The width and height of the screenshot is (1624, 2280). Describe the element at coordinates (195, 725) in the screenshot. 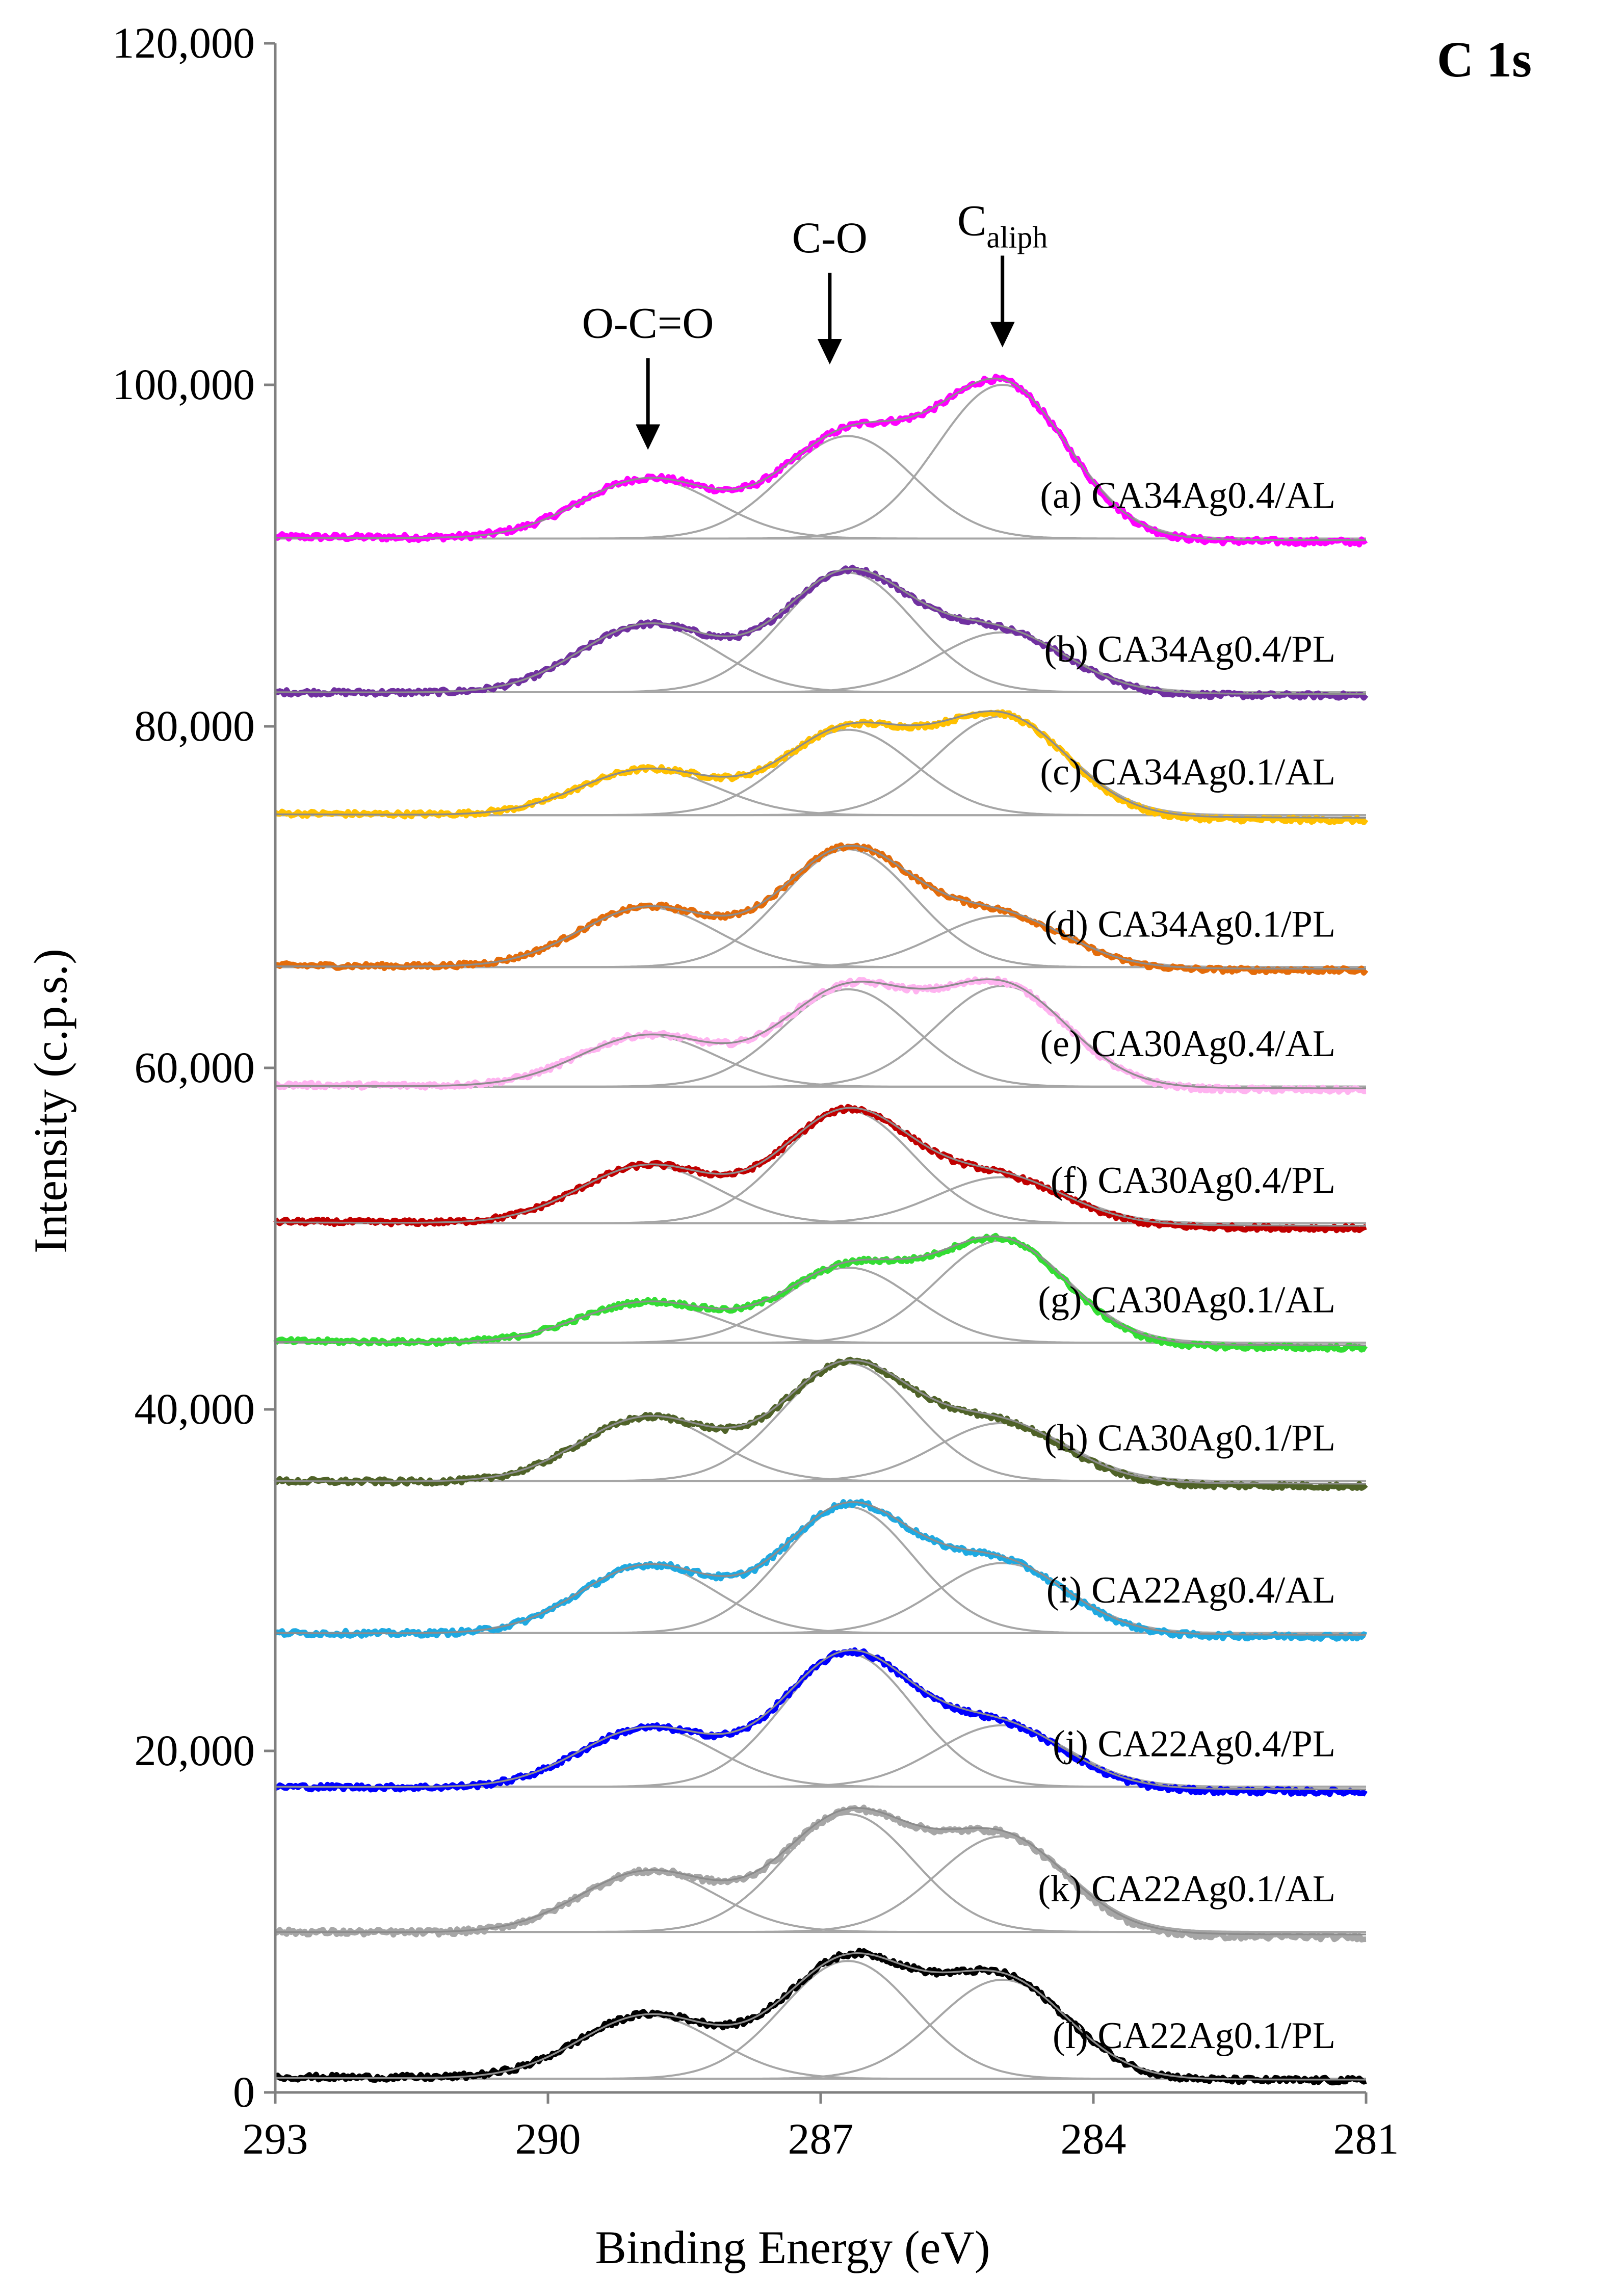

I see `y-tick-label: 80,000` at that location.